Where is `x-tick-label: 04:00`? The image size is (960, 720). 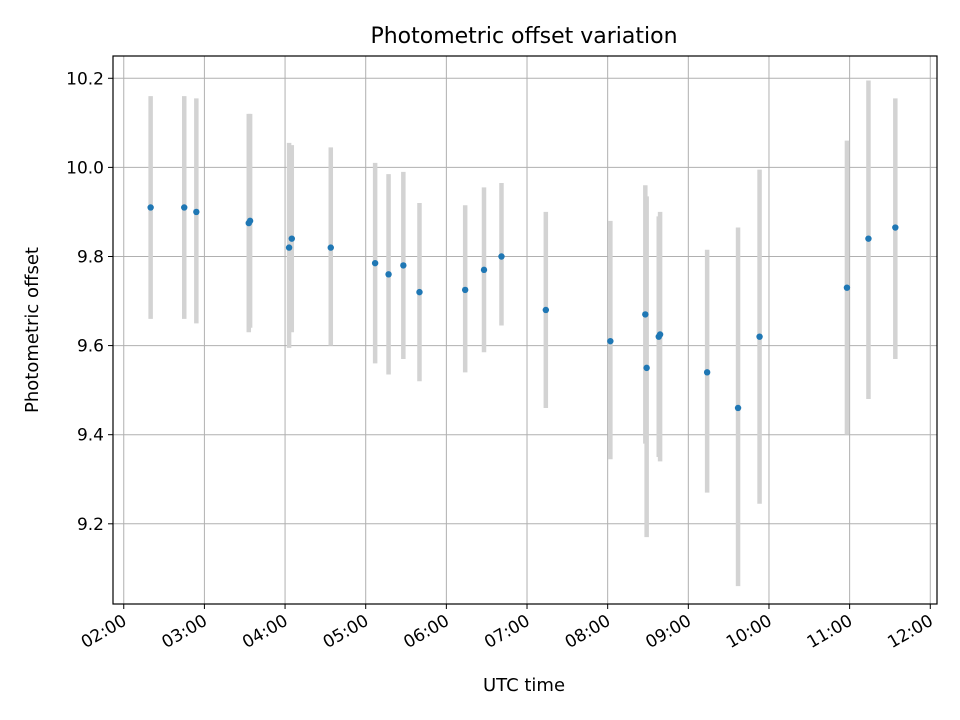
x-tick-label: 04:00 is located at coordinates (265, 632).